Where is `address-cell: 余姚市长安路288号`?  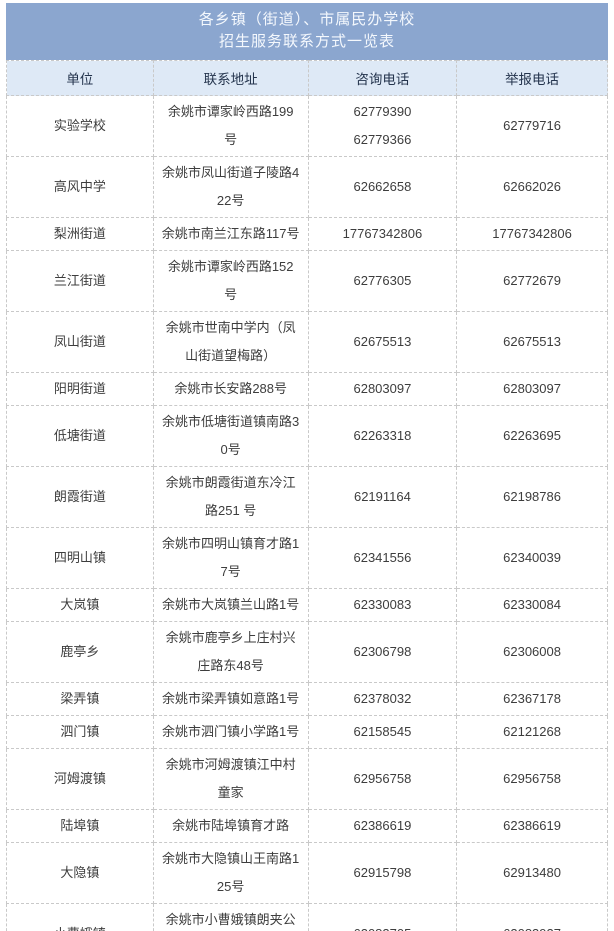
address-cell: 余姚市长安路288号 is located at coordinates (230, 389).